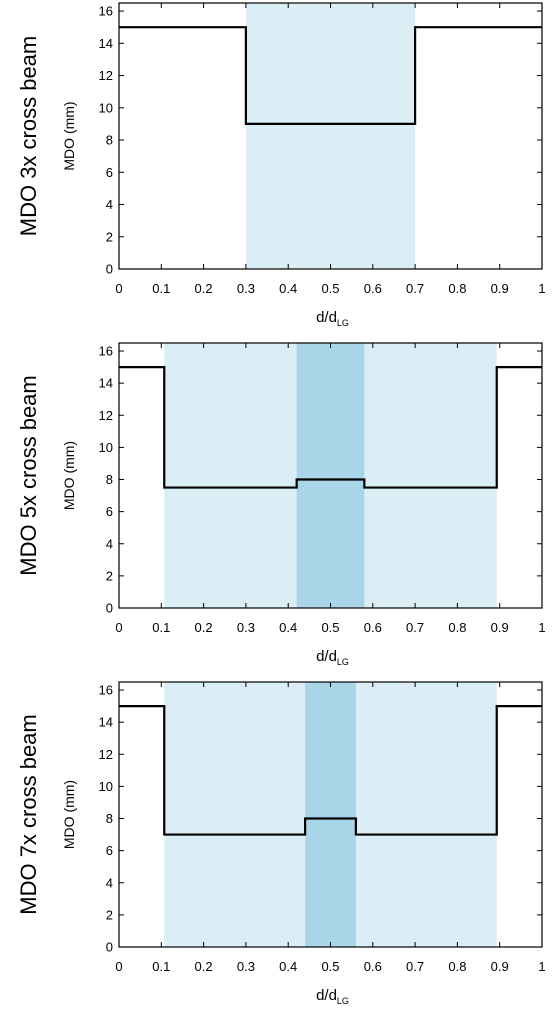 Image resolution: width=553 pixels, height=1014 pixels. I want to click on panel-side-title: MDO 3x cross beam, so click(28, 136).